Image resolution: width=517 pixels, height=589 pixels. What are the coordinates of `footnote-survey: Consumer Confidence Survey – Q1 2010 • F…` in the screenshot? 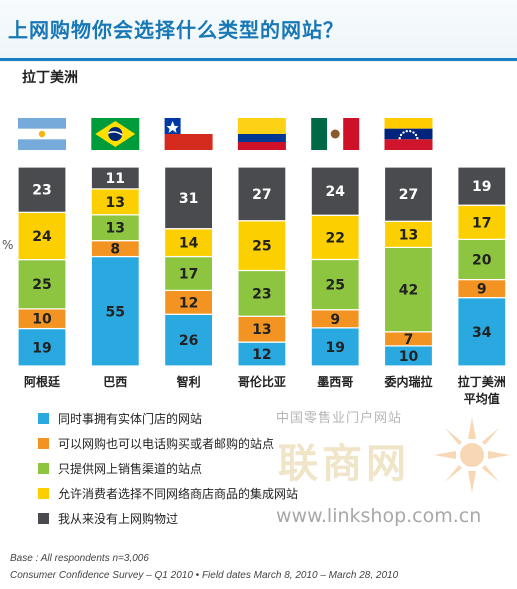 It's located at (204, 575).